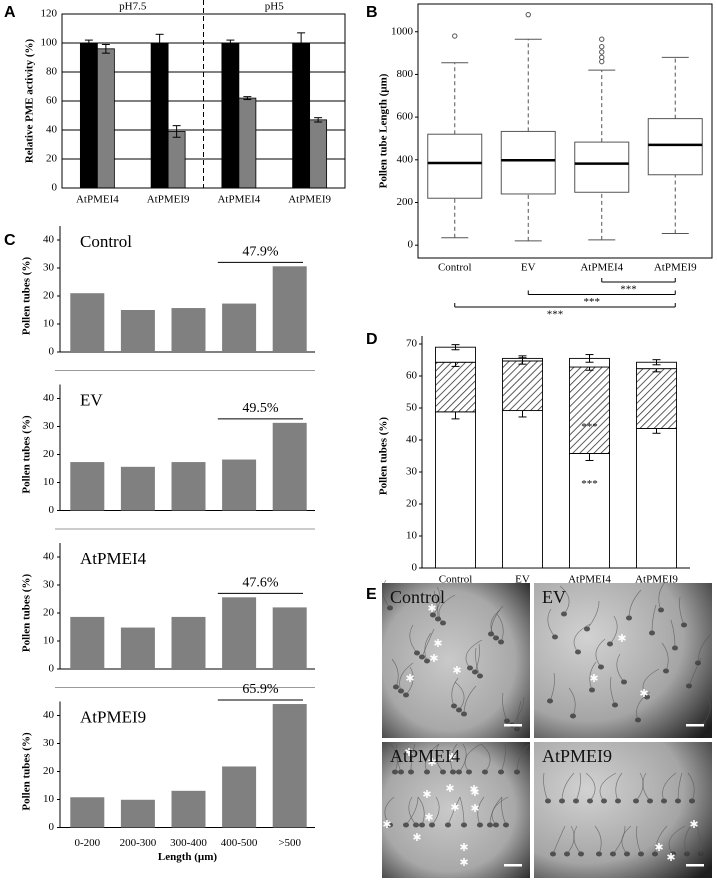  I want to click on x-tick-label: AtPMEI4, so click(601, 268).